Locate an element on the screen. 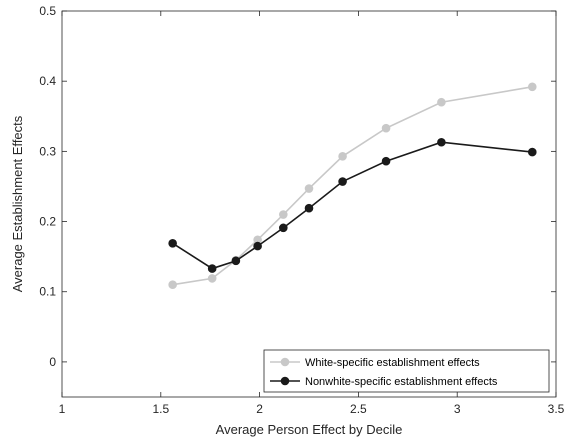 This screenshot has height=443, width=565. x-tick-label: 2 is located at coordinates (259, 409).